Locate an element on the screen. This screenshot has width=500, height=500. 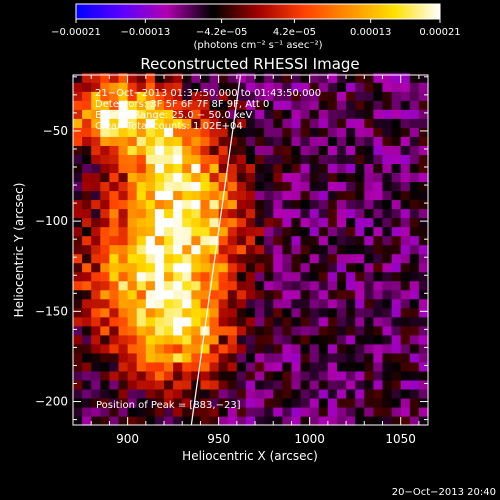
y-tick-label: −150 is located at coordinates (51, 311).